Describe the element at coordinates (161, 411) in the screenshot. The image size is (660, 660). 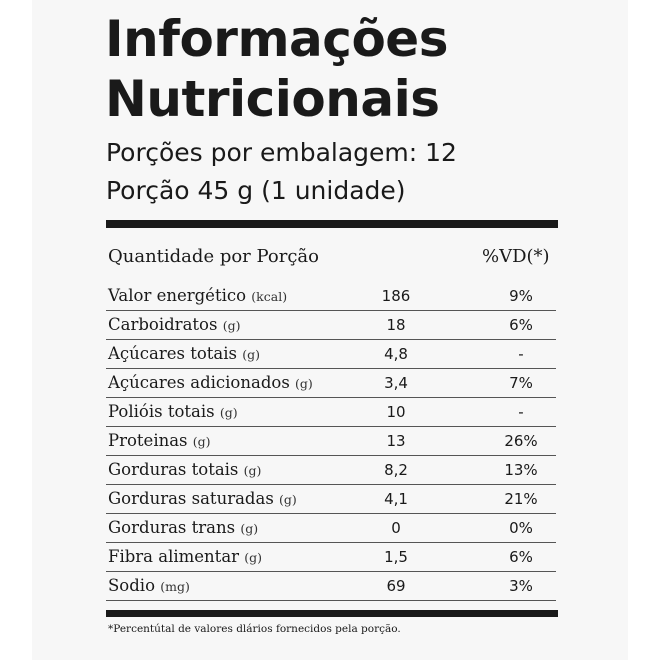
I see `nutrient-label: Polióis totais` at that location.